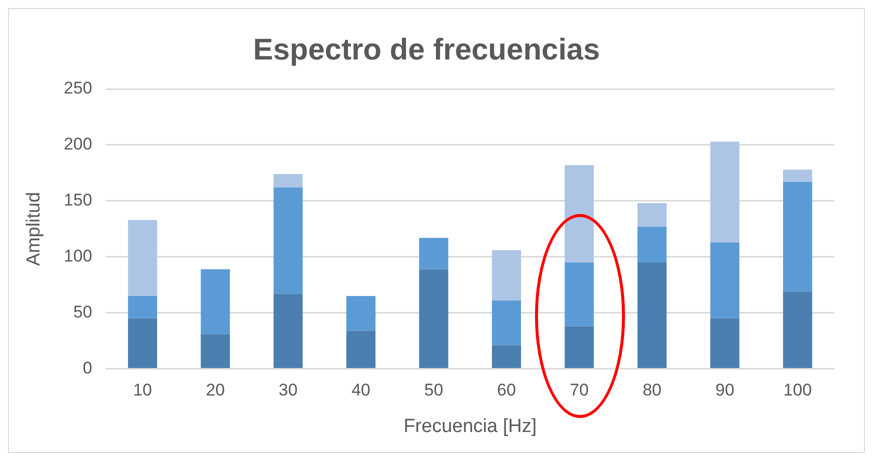  What do you see at coordinates (360, 390) in the screenshot?
I see `x-tick-label: 40` at bounding box center [360, 390].